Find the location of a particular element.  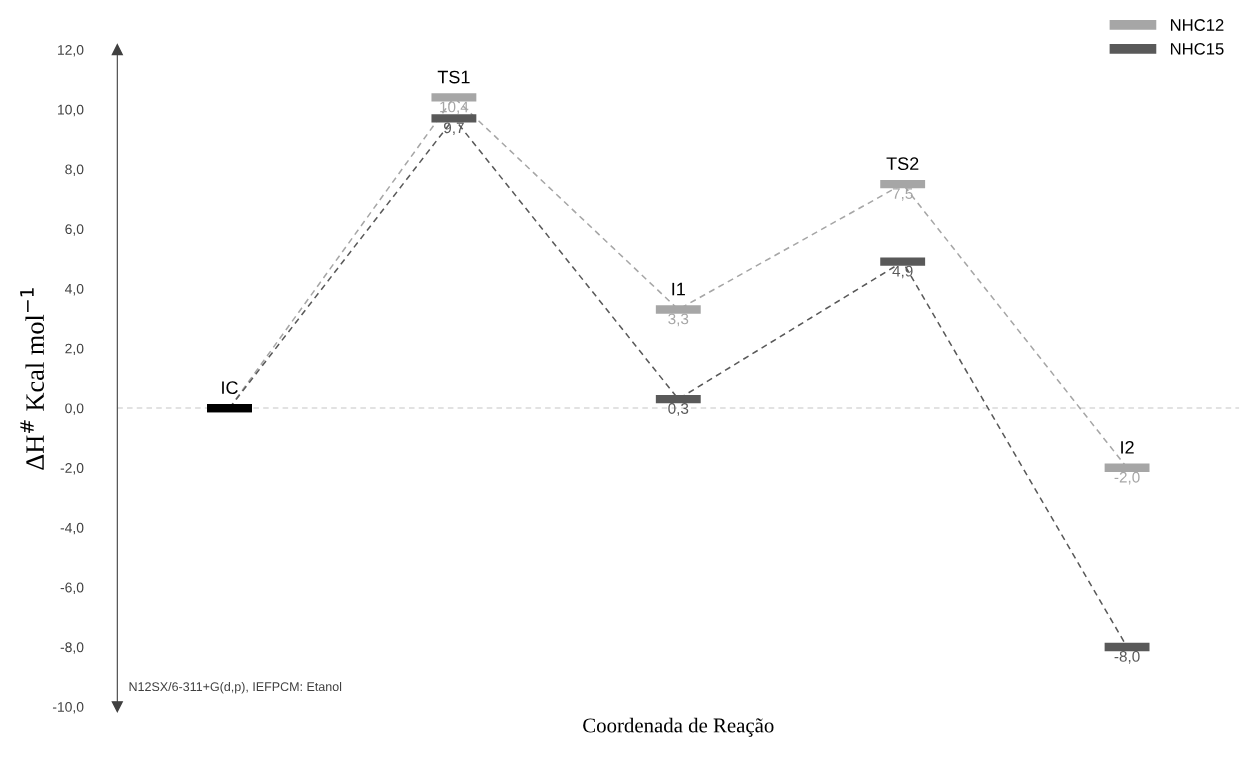

y-tick-label: -4,0 is located at coordinates (72, 528).